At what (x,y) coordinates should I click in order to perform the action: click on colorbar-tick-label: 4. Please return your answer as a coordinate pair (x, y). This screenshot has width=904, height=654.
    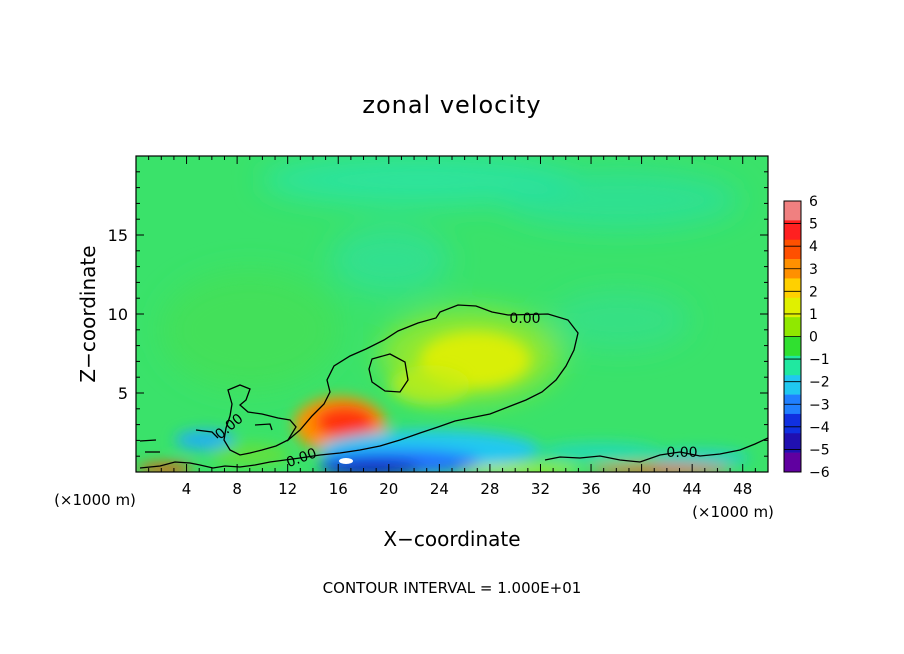
    Looking at the image, I should click on (813, 247).